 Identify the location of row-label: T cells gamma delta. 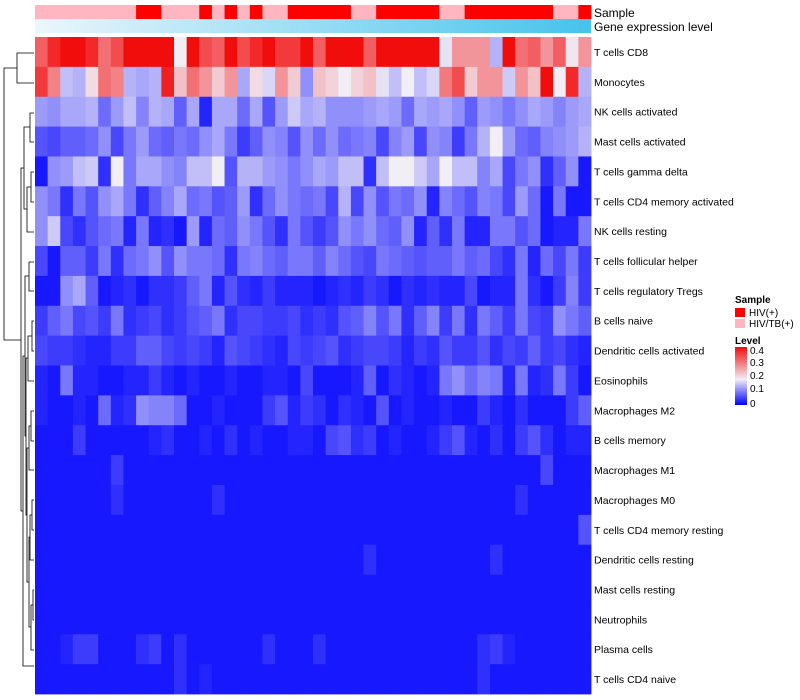
(641, 172).